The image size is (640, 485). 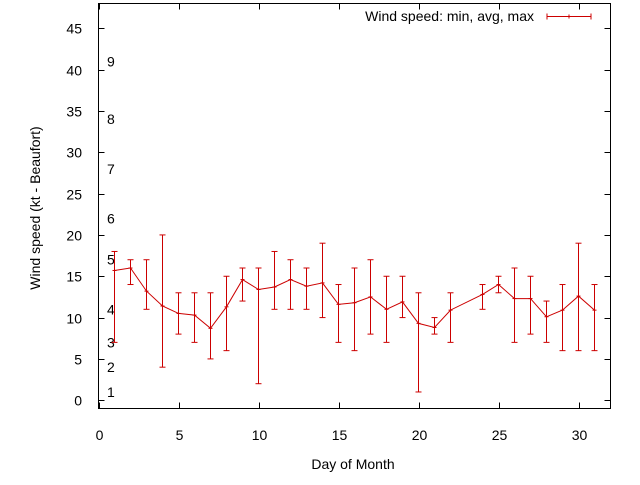 I want to click on y-tick-label: 0, so click(x=78, y=401).